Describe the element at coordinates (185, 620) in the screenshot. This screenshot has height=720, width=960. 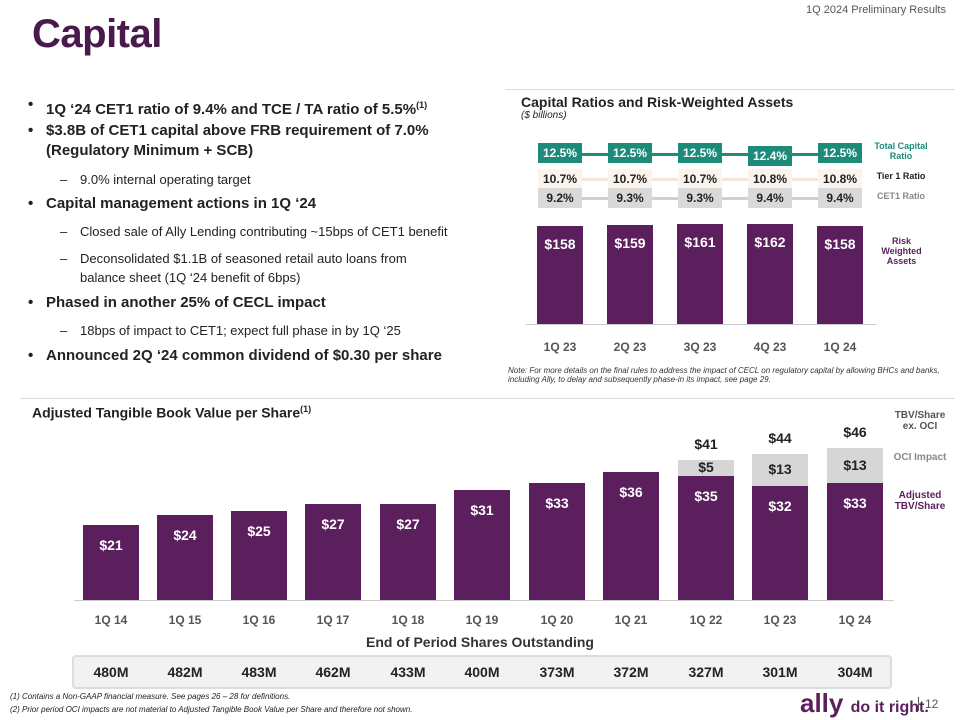
I see `x-tick-label: 1Q 15` at that location.